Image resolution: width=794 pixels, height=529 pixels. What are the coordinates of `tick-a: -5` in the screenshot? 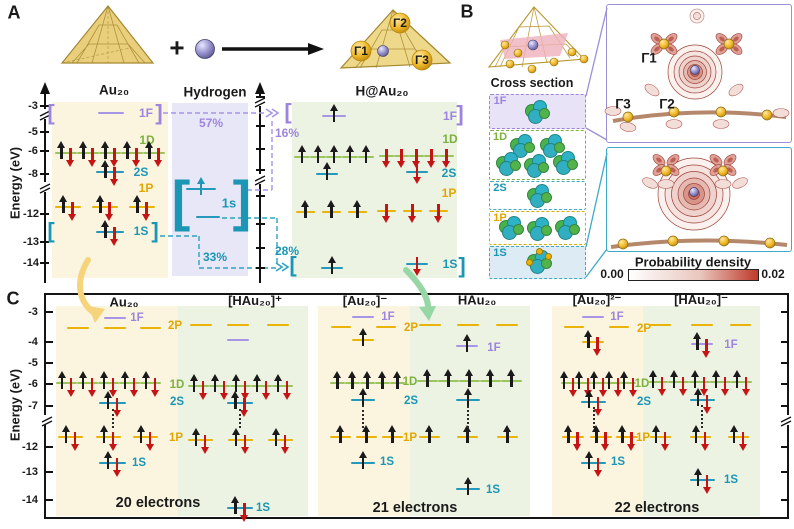 It's located at (33, 132).